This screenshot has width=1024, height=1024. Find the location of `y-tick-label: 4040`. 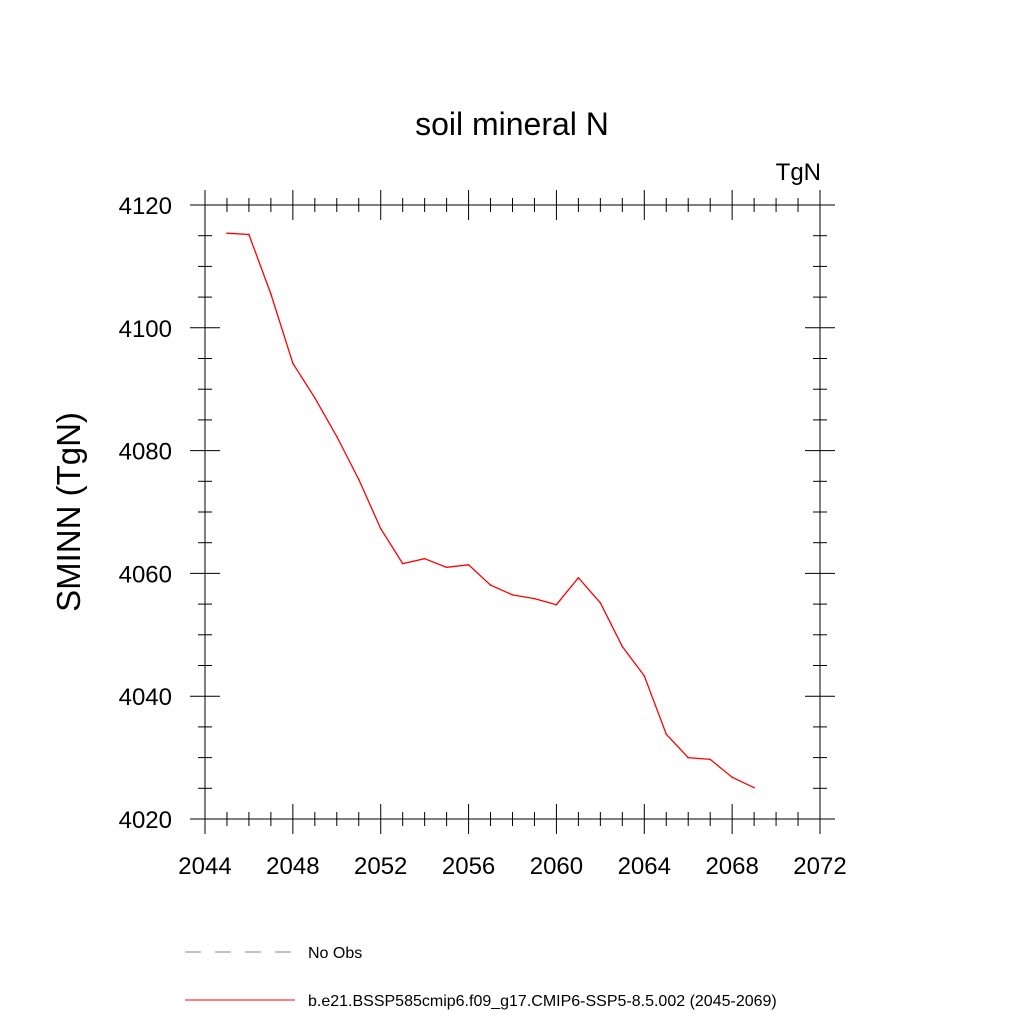

y-tick-label: 4040 is located at coordinates (145, 697).